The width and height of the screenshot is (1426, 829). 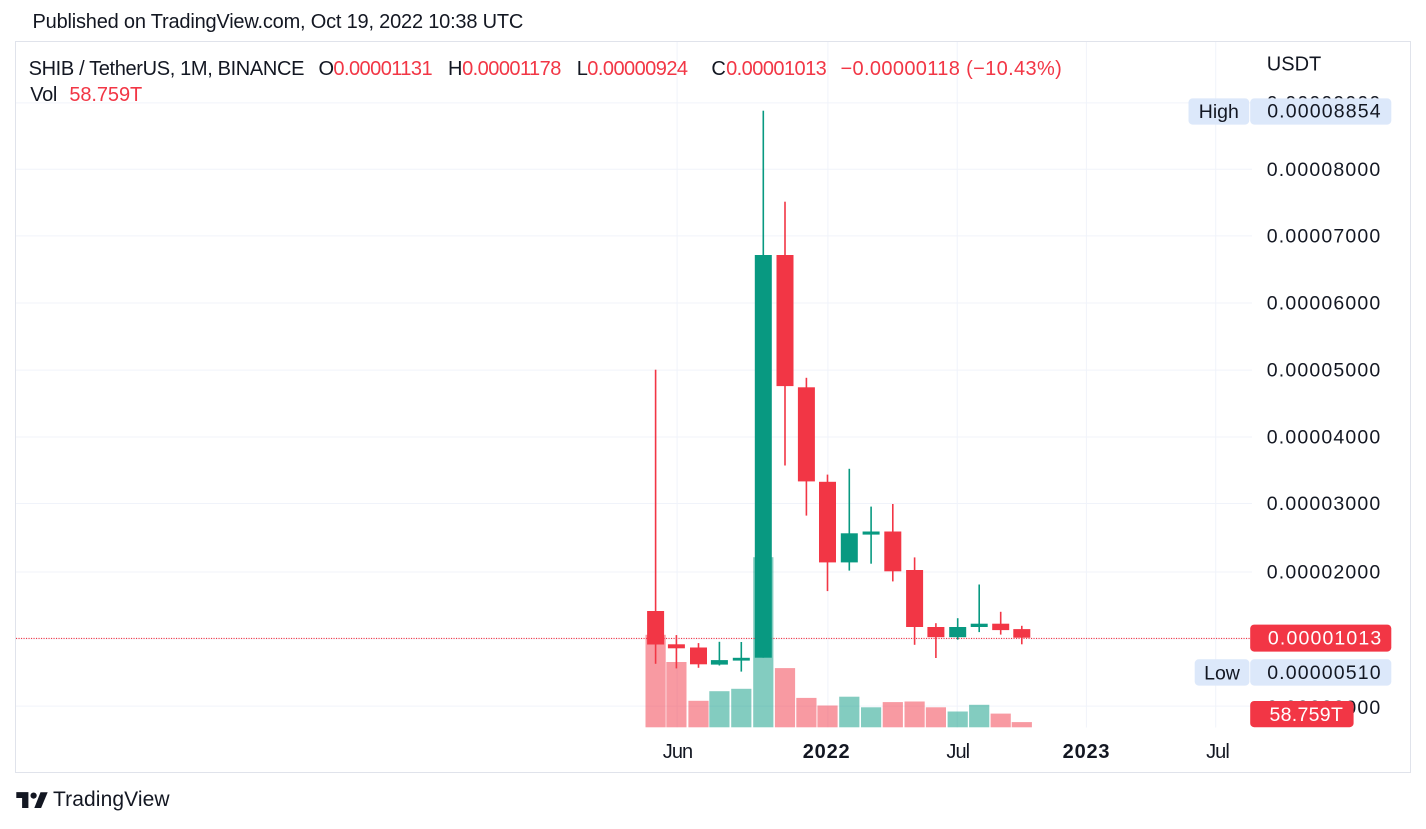 I want to click on svg-text: 0.00008000, so click(x=1324, y=170).